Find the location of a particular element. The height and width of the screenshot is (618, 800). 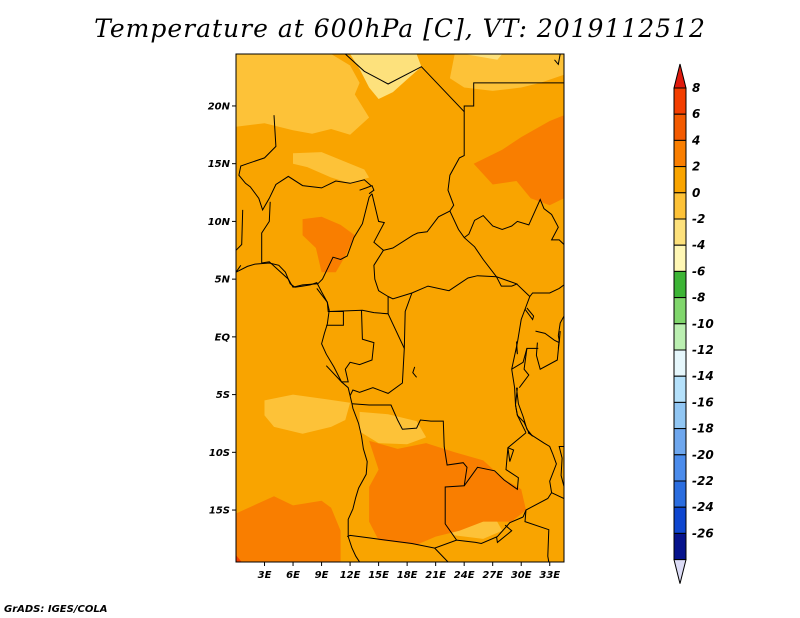

colorbar-label: 6 is located at coordinates (696, 114).